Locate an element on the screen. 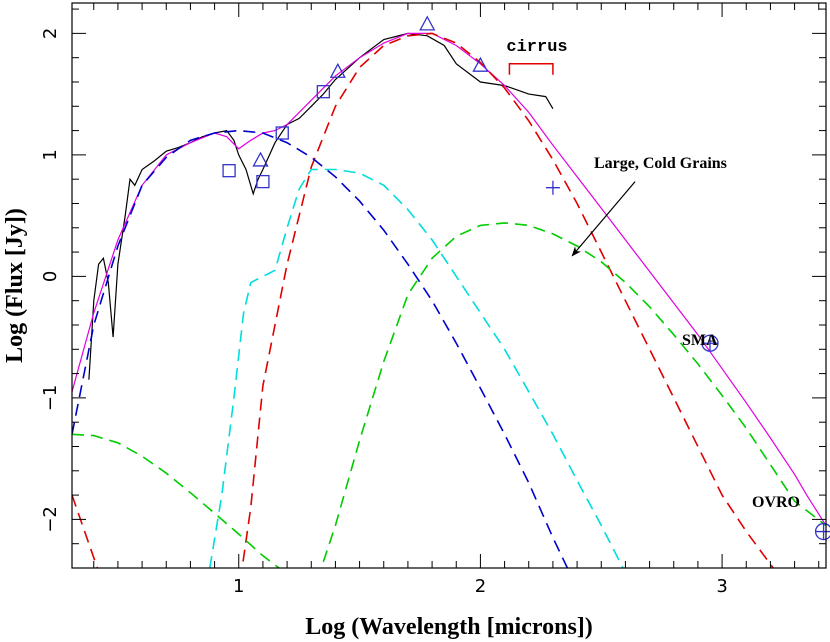 This screenshot has width=830, height=642. ovro-label: OVRO is located at coordinates (776, 502).